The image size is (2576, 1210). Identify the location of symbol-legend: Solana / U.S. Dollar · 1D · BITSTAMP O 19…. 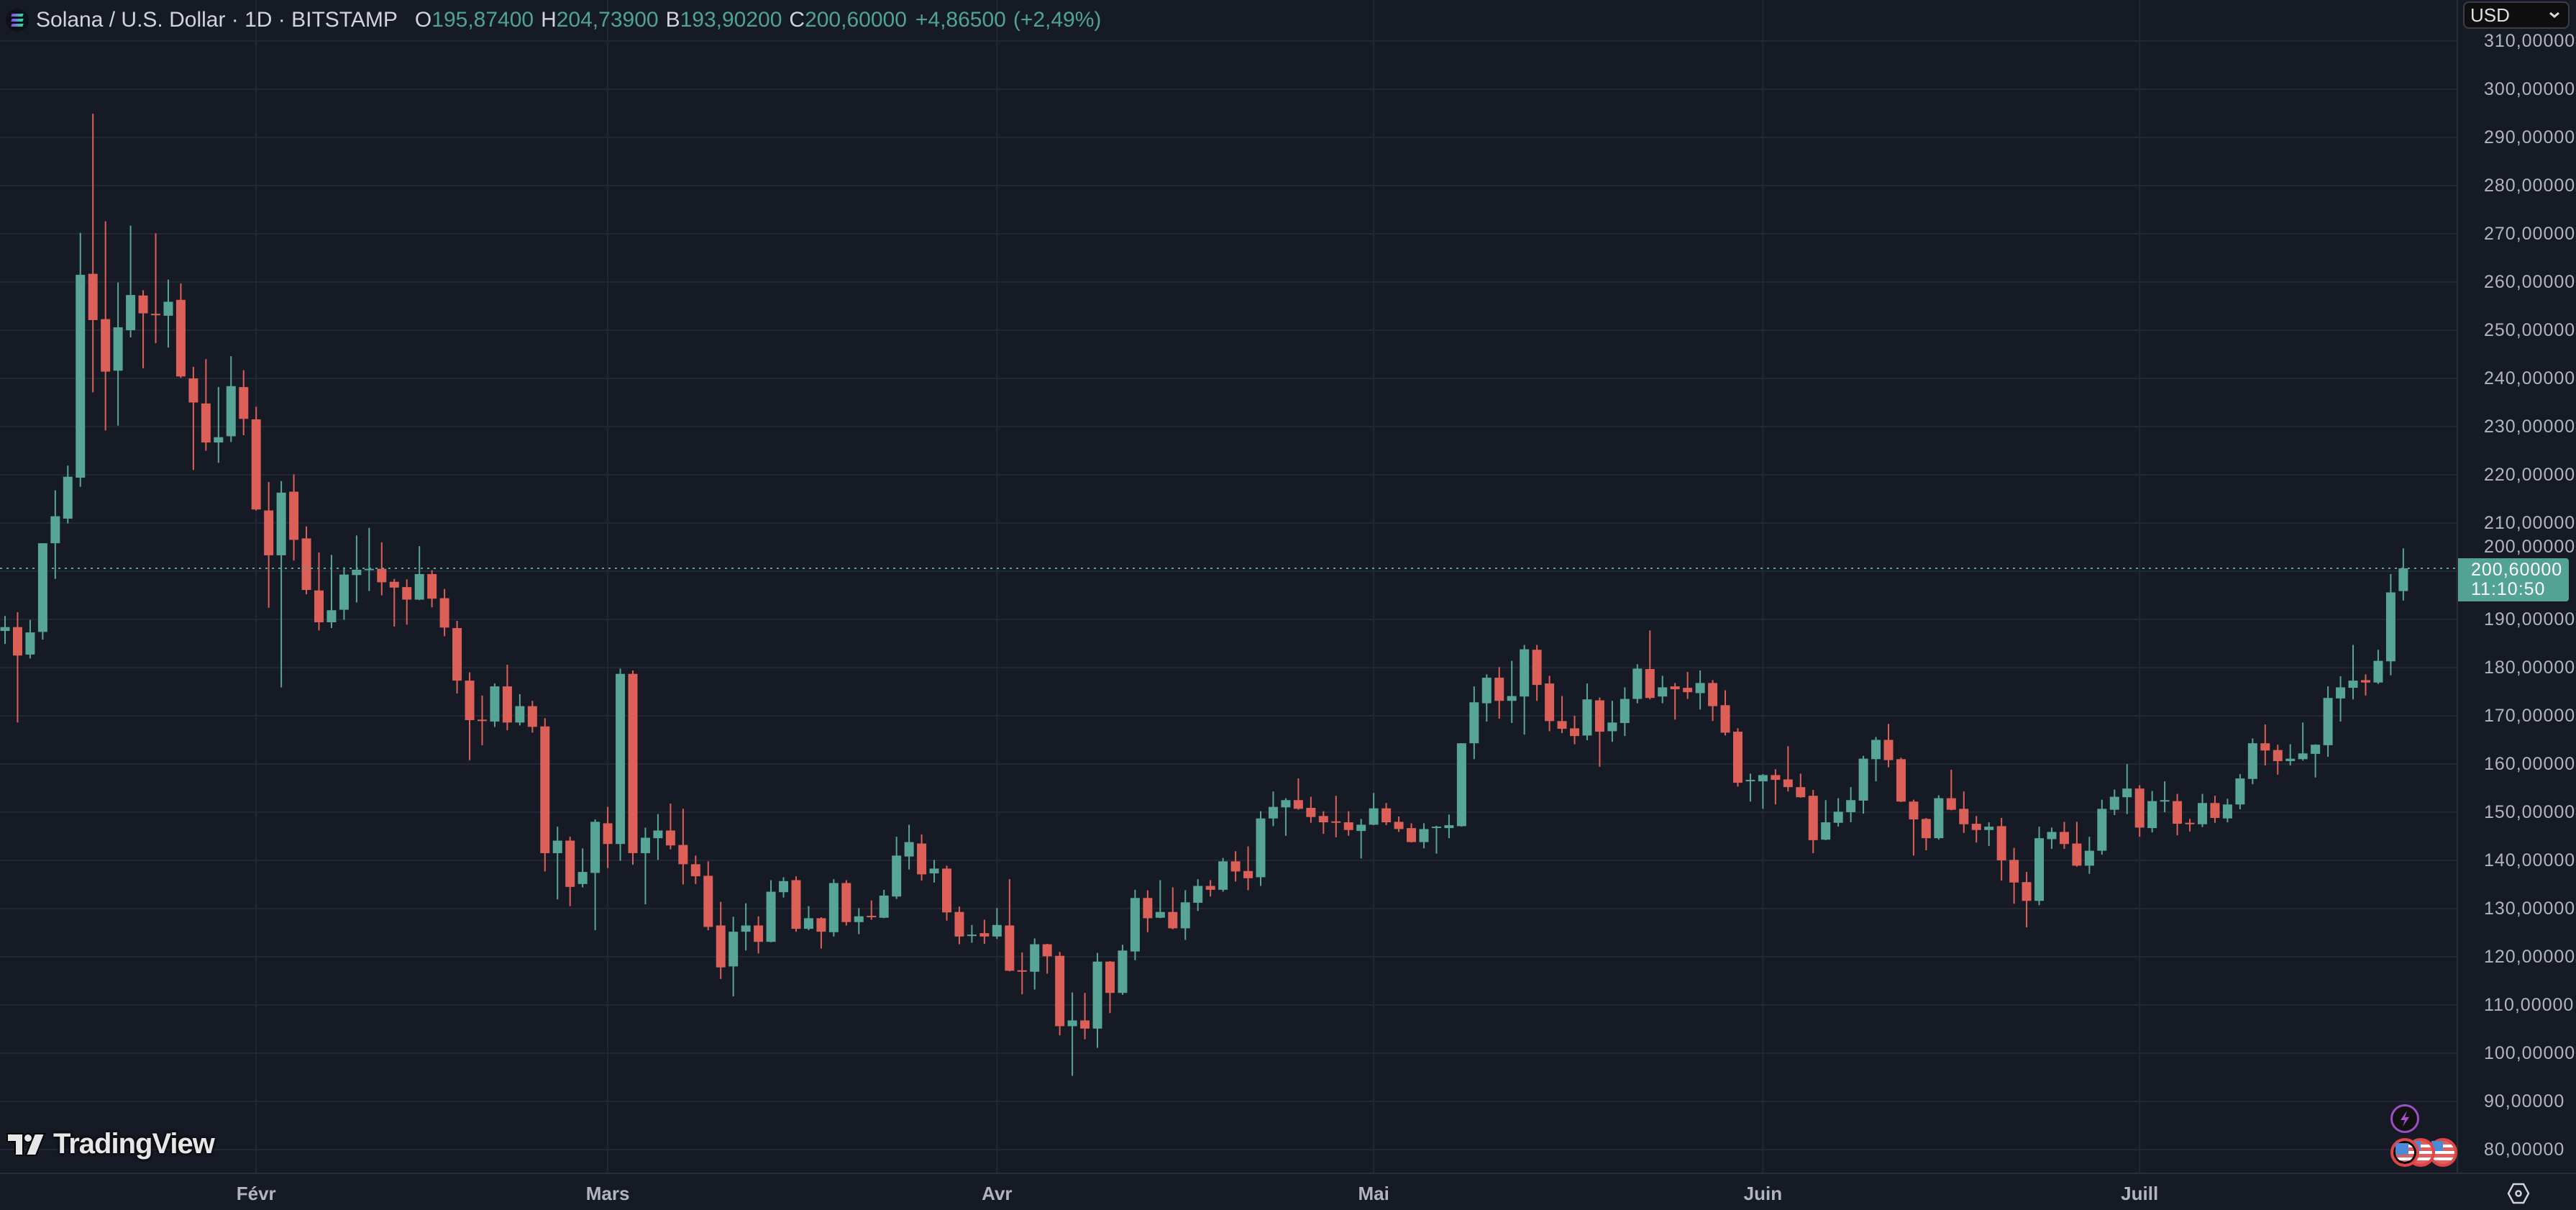
(553, 20).